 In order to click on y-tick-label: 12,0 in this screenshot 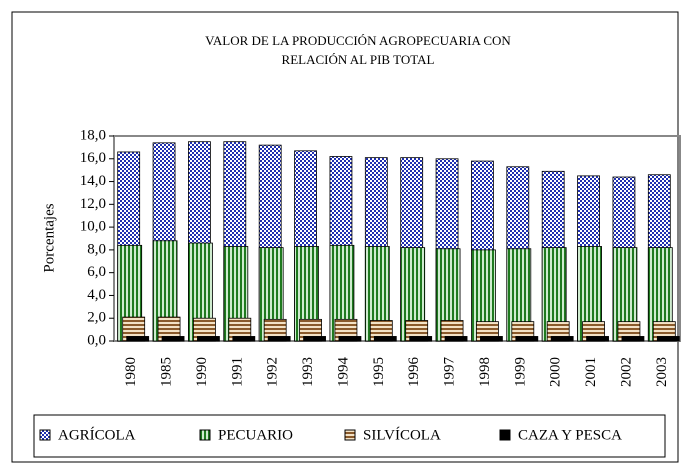, I will do `click(93, 204)`.